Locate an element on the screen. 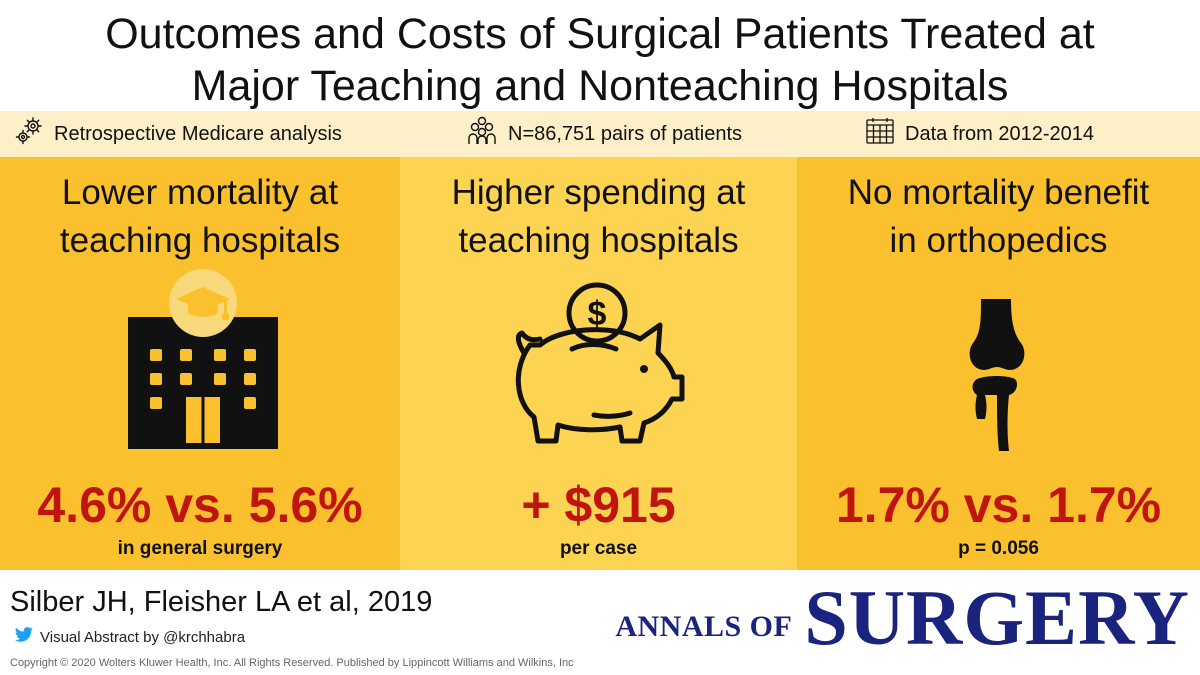 The image size is (1200, 675). panel-heading-line-1: No mortality benefit is located at coordinates (998, 192).